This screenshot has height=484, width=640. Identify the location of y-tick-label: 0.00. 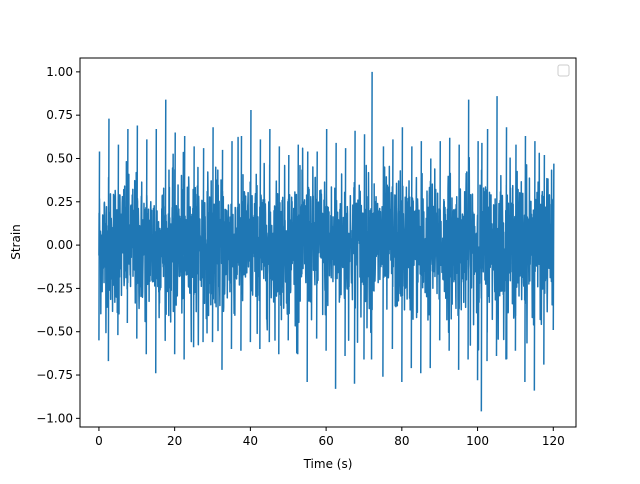
(59, 245).